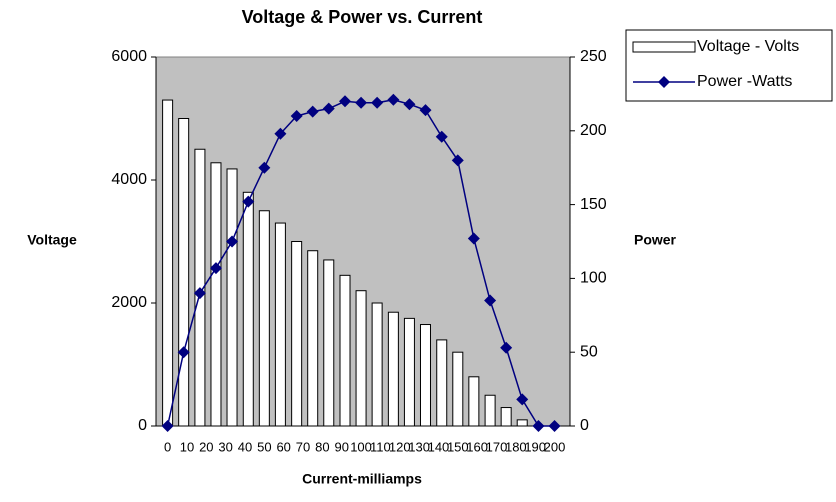  I want to click on y-axis-label: Voltage, so click(52, 240).